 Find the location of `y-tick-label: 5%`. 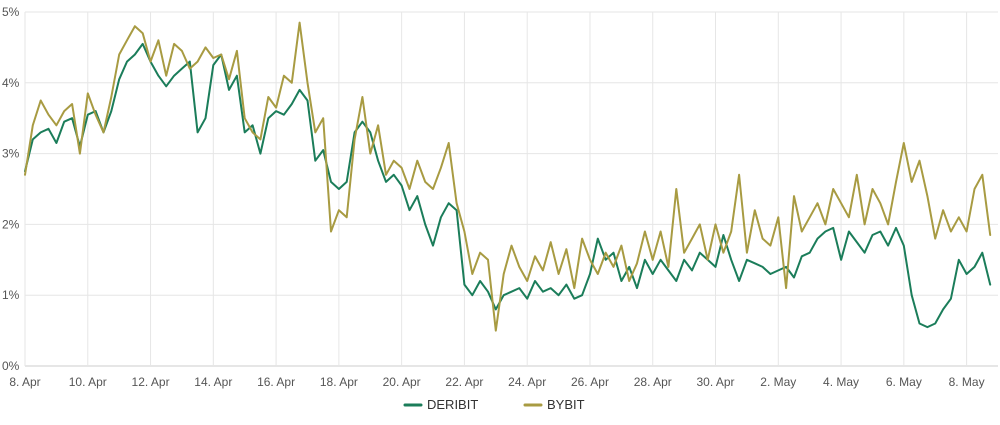

y-tick-label: 5% is located at coordinates (11, 12).